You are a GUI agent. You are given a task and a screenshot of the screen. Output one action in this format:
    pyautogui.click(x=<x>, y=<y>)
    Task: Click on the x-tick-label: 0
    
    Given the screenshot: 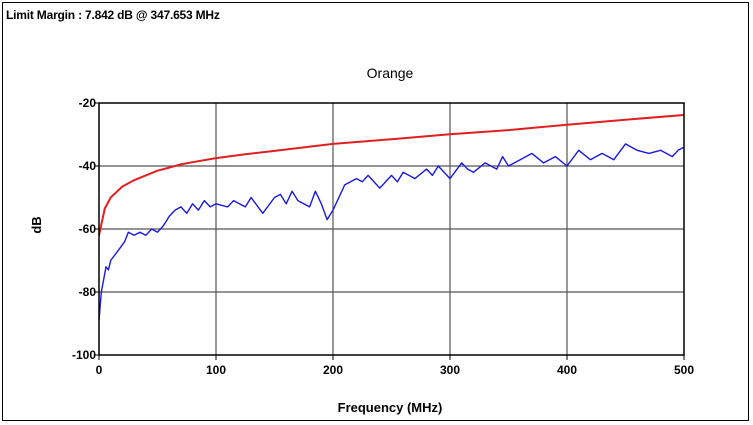 What is the action you would take?
    pyautogui.click(x=99, y=370)
    